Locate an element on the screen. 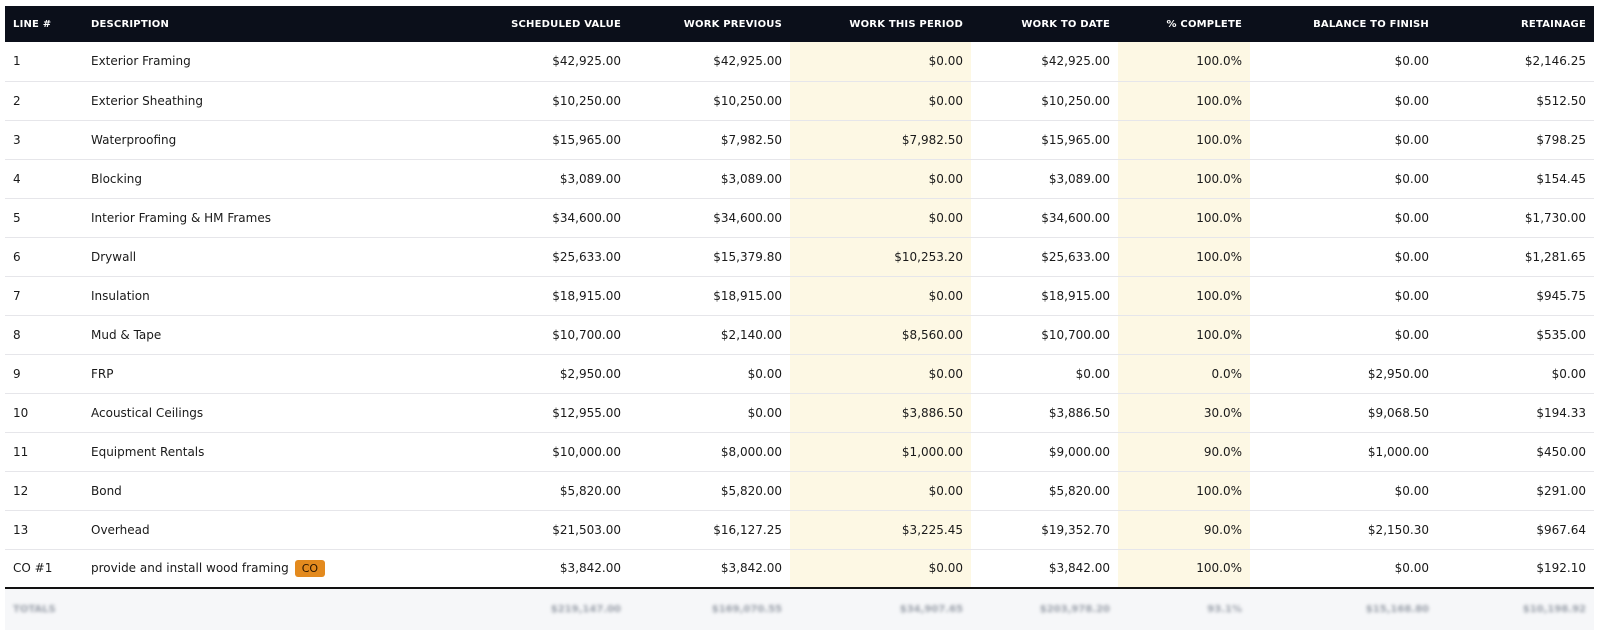  work-previous: $7,982.50 is located at coordinates (751, 139).